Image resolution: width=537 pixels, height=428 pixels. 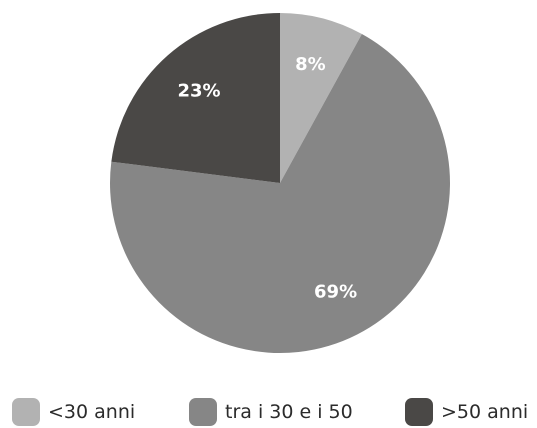 What do you see at coordinates (485, 412) in the screenshot?
I see `legend-label-over-50: >50 anni` at bounding box center [485, 412].